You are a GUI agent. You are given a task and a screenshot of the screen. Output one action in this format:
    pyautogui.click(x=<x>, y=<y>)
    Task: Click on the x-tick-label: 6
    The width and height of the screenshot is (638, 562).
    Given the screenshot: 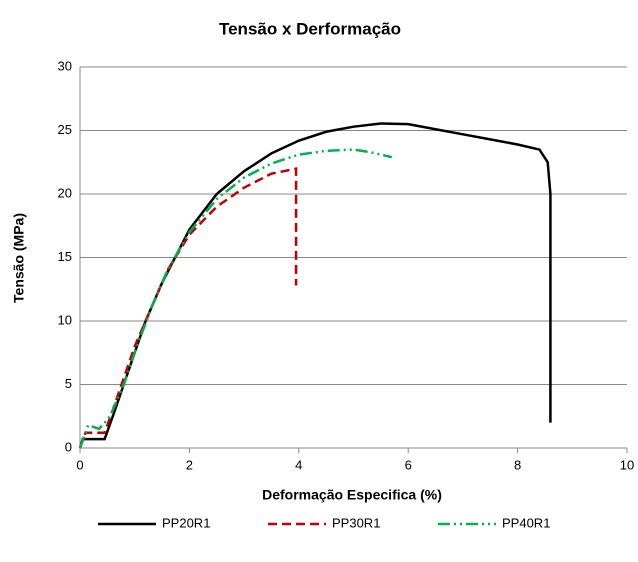 What is the action you would take?
    pyautogui.click(x=408, y=464)
    